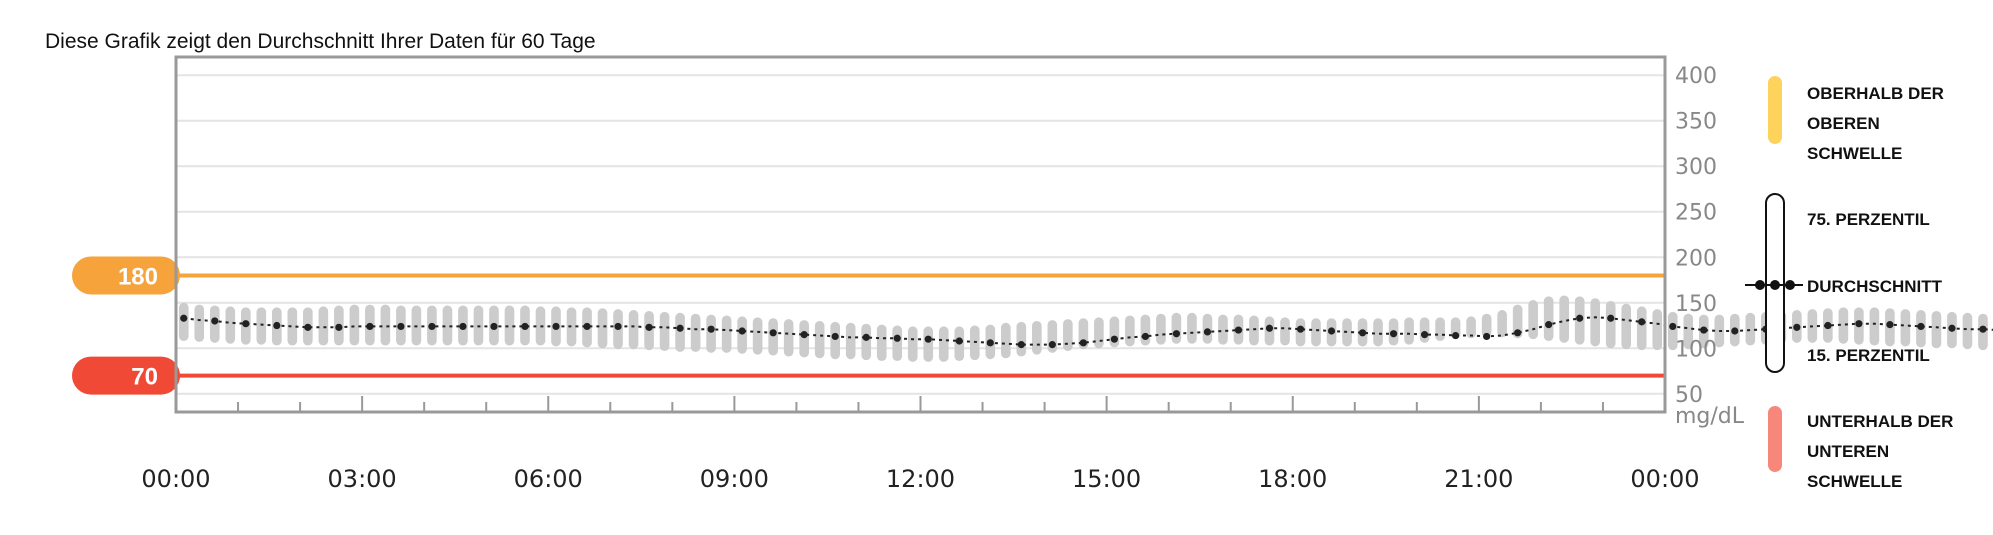  I want to click on x-tick-label: 03:00, so click(362, 479).